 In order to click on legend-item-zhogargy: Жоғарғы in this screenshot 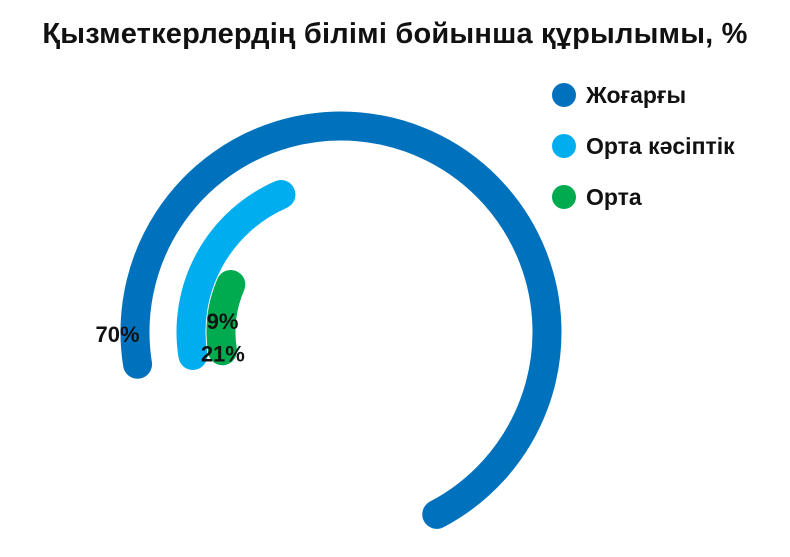, I will do `click(643, 95)`.